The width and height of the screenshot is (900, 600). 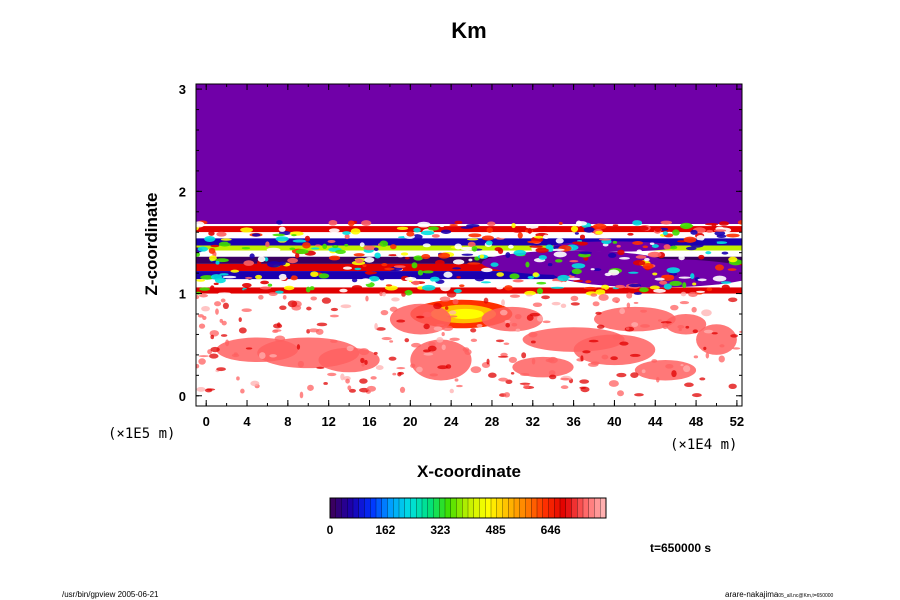 I want to click on x-tick-label: 32, so click(x=533, y=421).